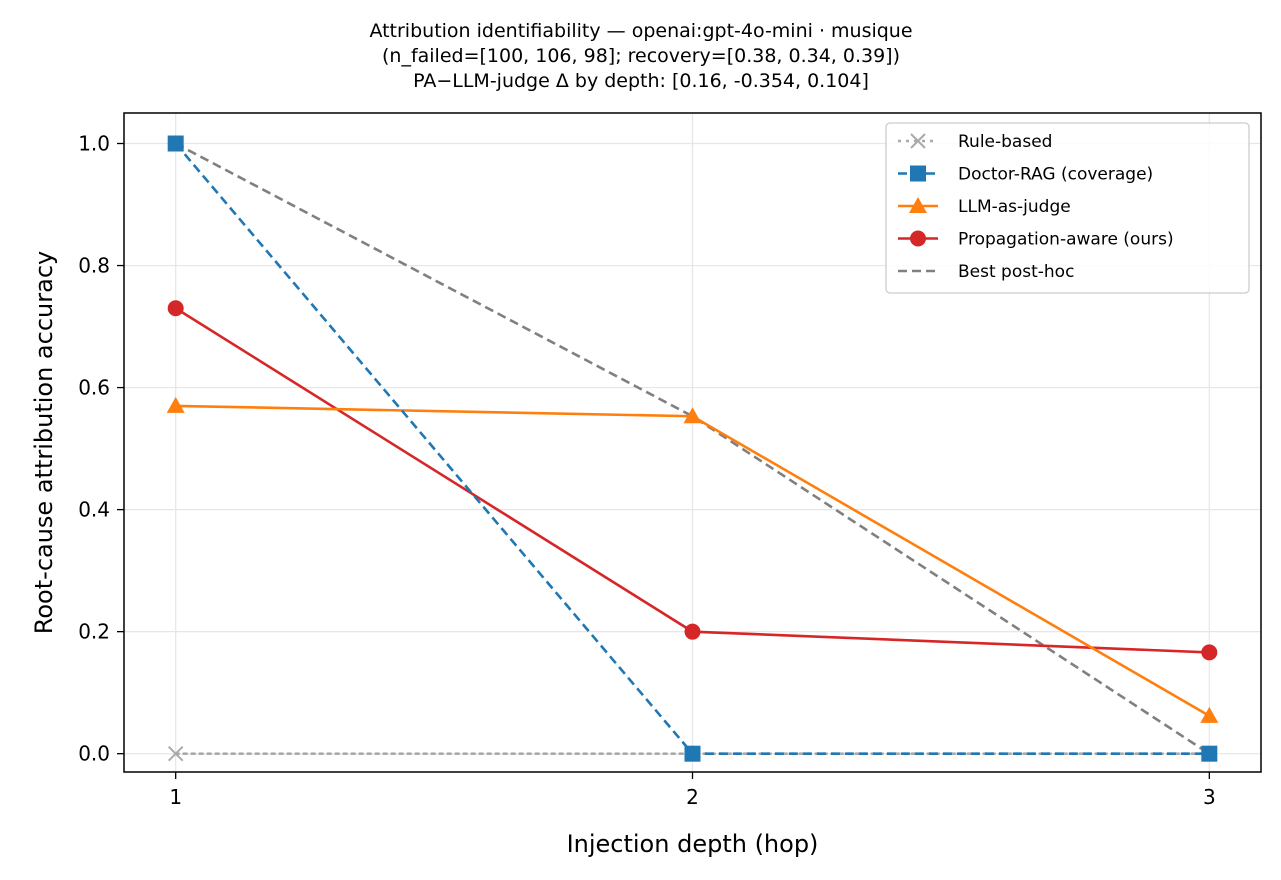 This screenshot has height=880, width=1281. What do you see at coordinates (1055, 175) in the screenshot?
I see `legend-label: Doctor-RAG (coverage)` at bounding box center [1055, 175].